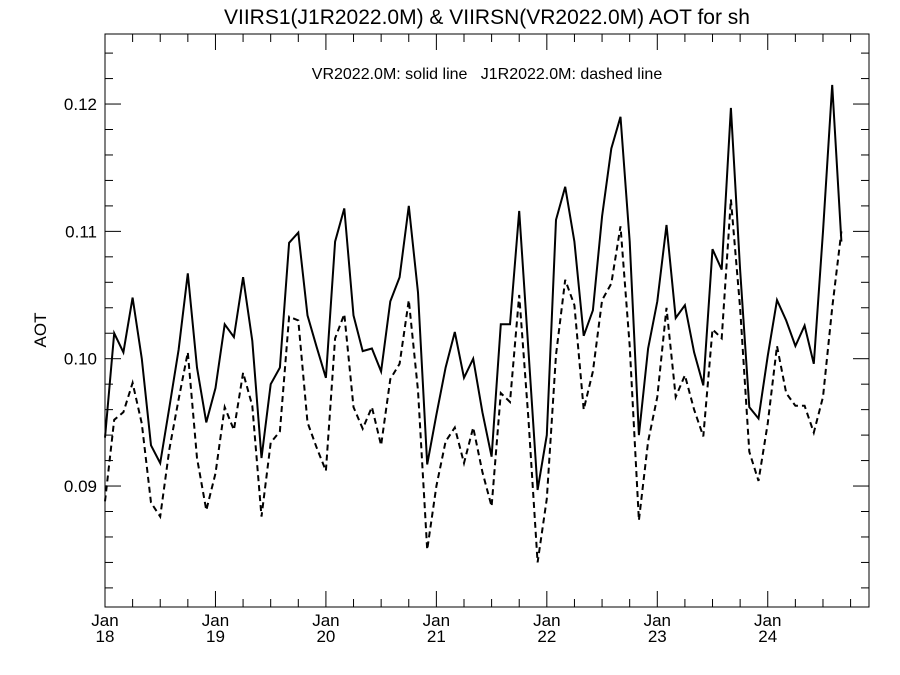 Image resolution: width=900 pixels, height=675 pixels. I want to click on x-tick-label-year: 24, so click(767, 636).